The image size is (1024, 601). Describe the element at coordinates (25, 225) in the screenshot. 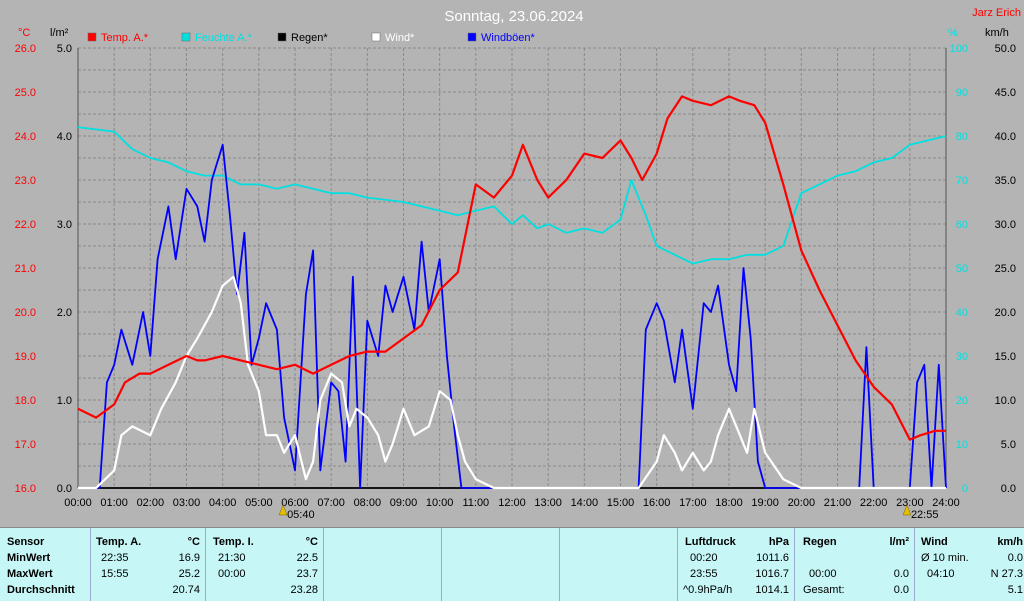

I see `temp-tick-label: 22.0` at that location.